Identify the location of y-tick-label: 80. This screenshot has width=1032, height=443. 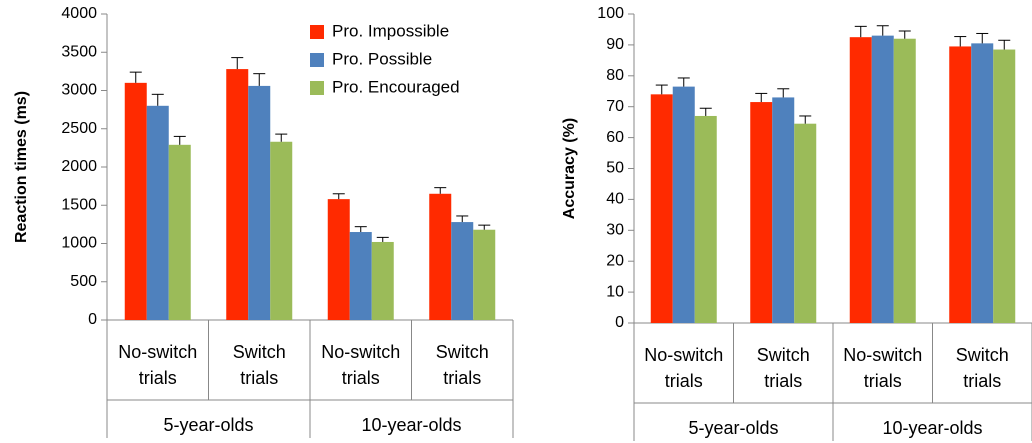
(615, 75).